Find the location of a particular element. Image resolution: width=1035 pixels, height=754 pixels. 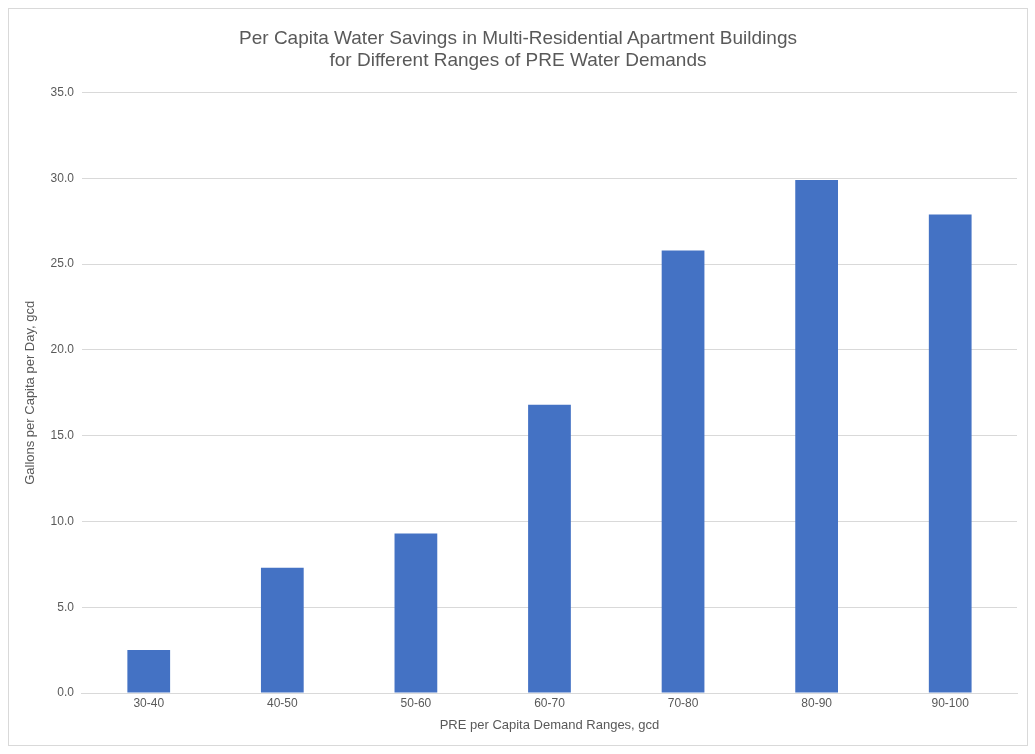

y-tick-label: 35.0 is located at coordinates (62, 91).